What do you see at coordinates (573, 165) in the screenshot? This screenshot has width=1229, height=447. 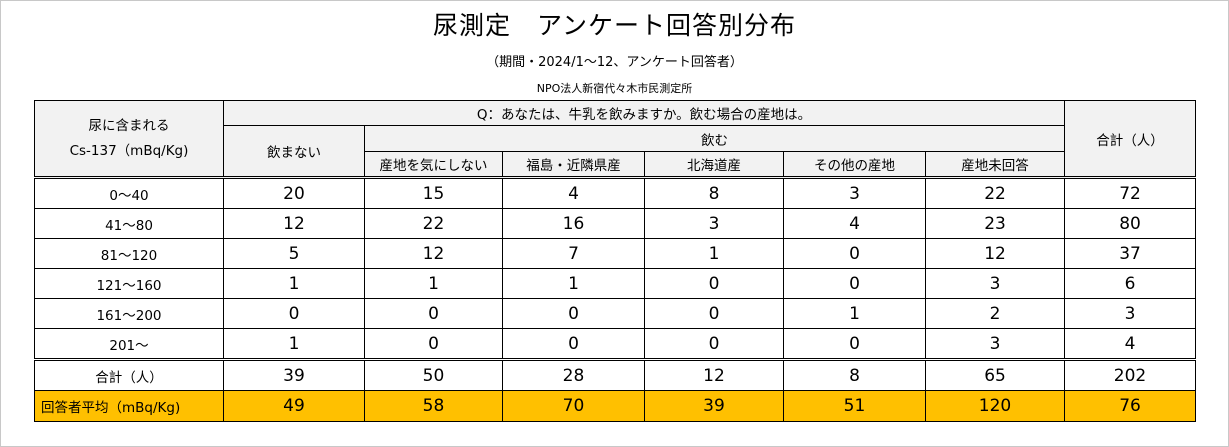 I see `drink-column-header: 福島・近隣県産` at bounding box center [573, 165].